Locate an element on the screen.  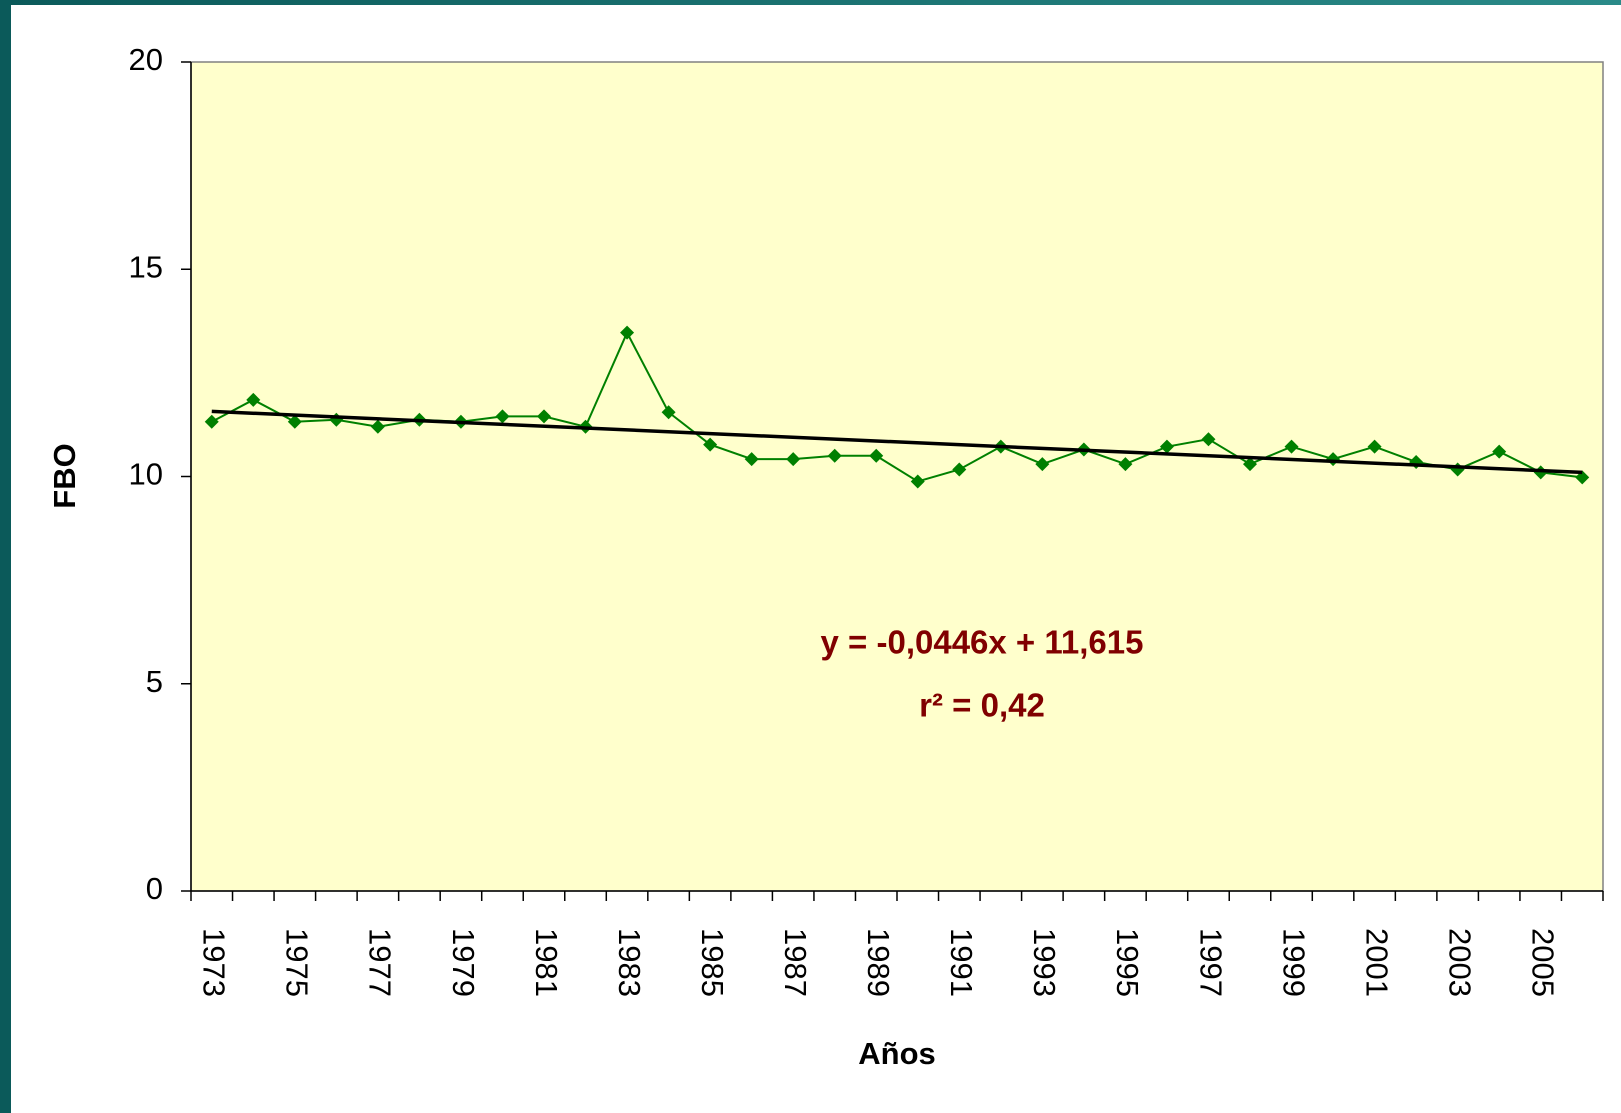
x-axis-title: Años is located at coordinates (897, 1053).